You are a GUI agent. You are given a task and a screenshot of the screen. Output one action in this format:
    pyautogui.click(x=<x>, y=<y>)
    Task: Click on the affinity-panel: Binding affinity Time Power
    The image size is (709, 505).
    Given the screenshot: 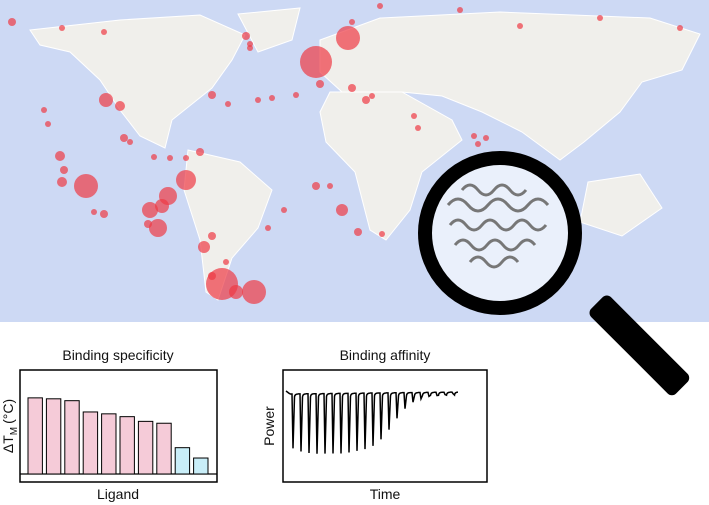 What is the action you would take?
    pyautogui.click(x=374, y=424)
    